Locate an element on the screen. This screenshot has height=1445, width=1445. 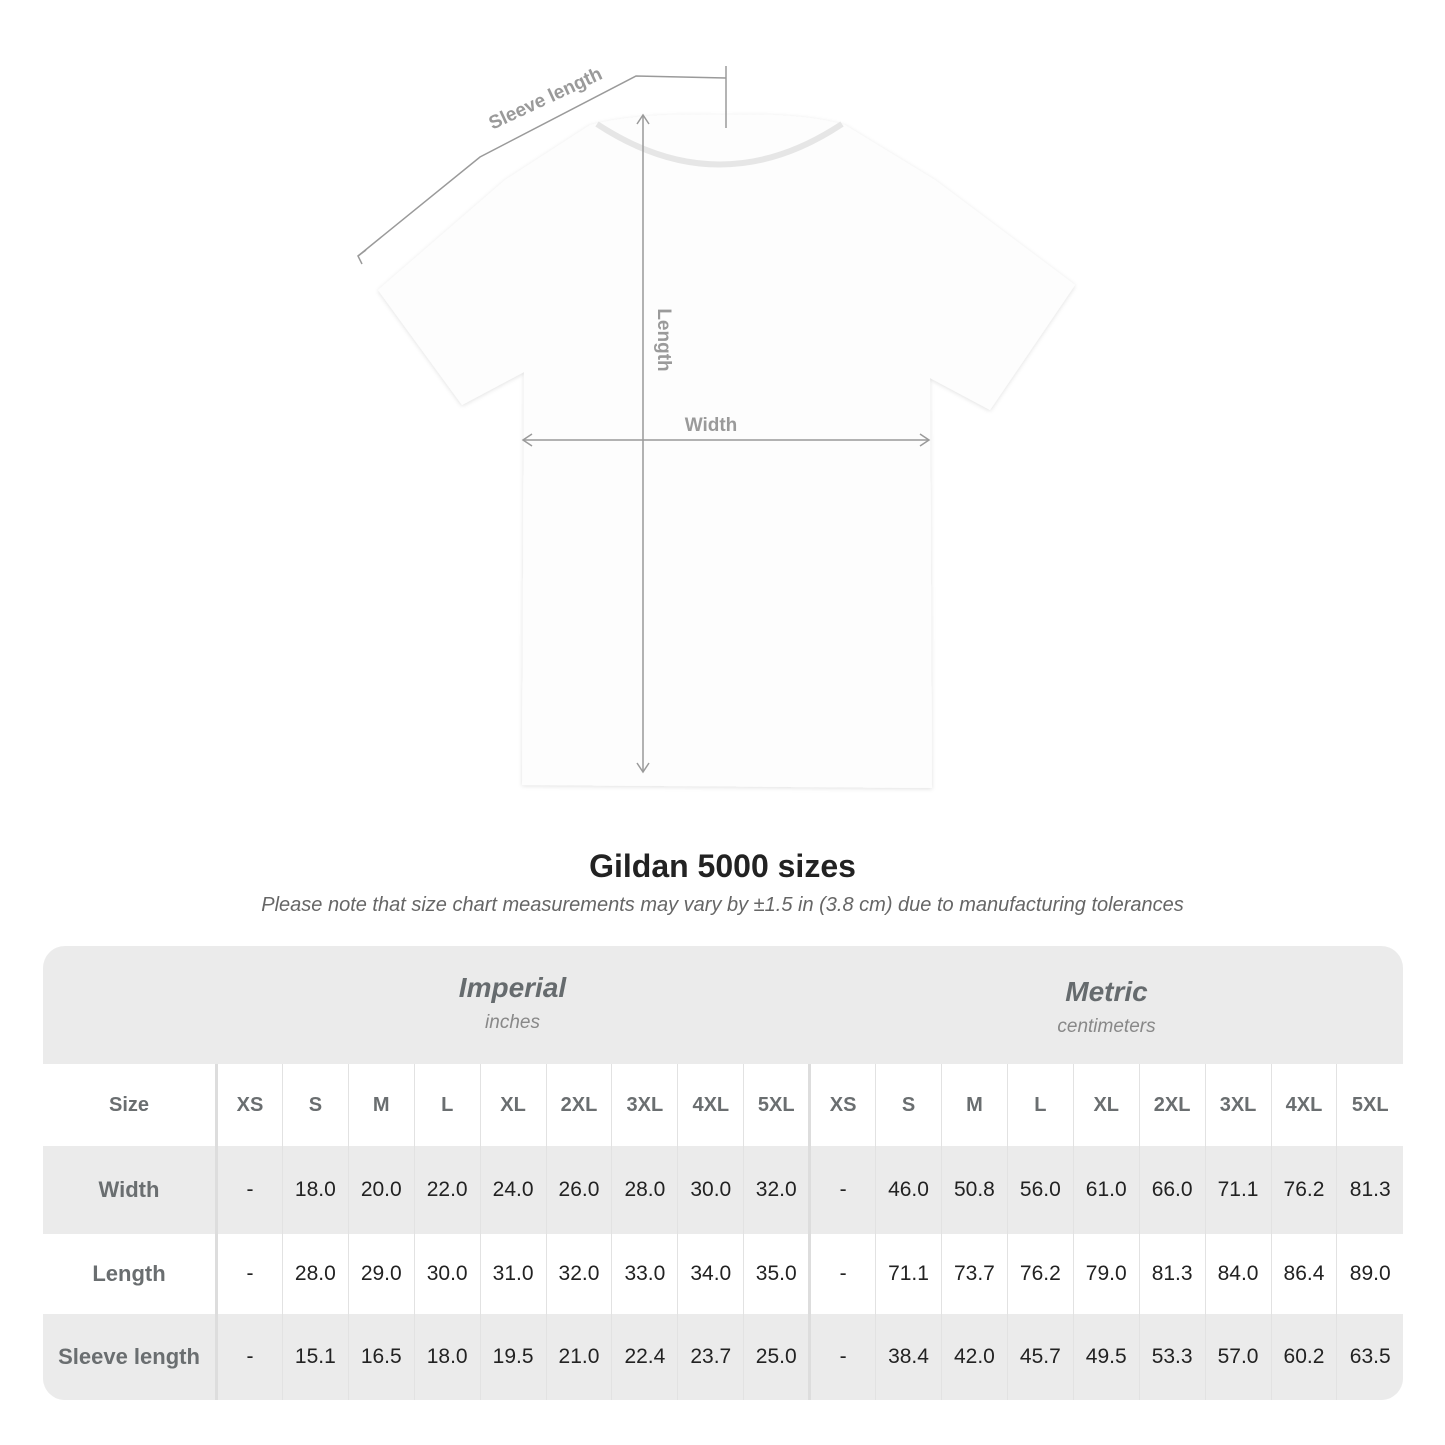
metric-size-header: 4XL is located at coordinates (1303, 1105).